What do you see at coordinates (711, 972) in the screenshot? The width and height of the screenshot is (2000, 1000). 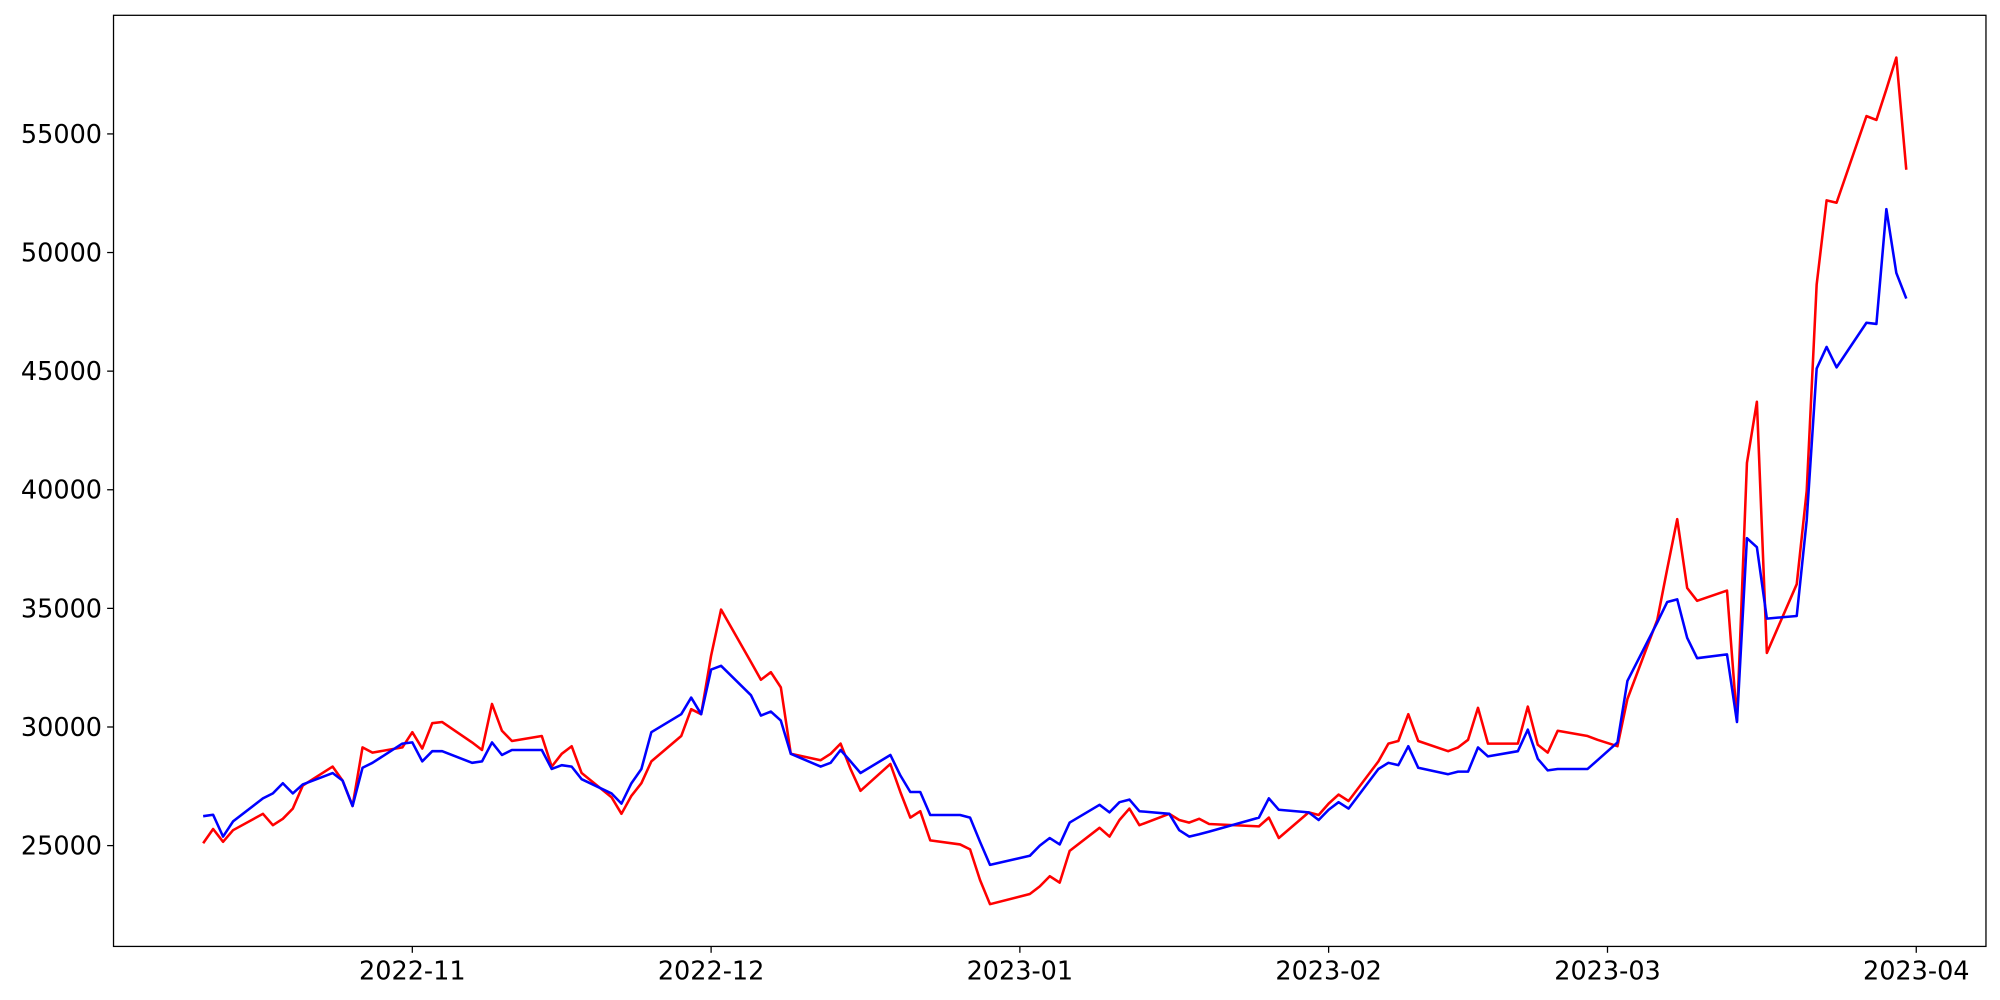 I see `x-tick-label: 2022-12` at bounding box center [711, 972].